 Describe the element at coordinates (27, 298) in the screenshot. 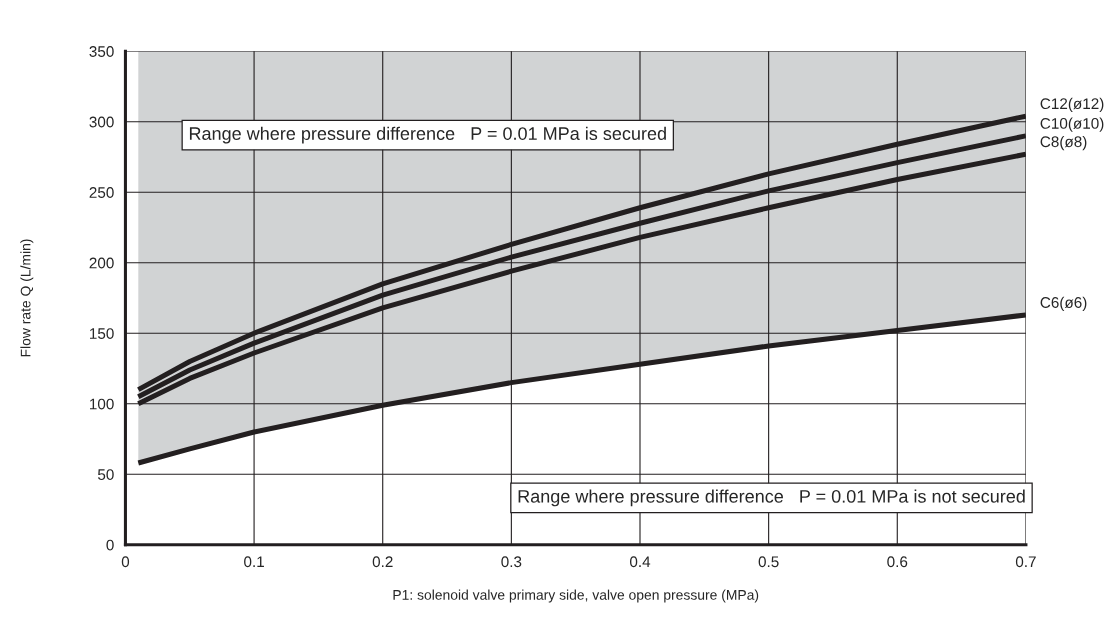

I see `y-axis-title: Flow rate Q (L/min)` at that location.